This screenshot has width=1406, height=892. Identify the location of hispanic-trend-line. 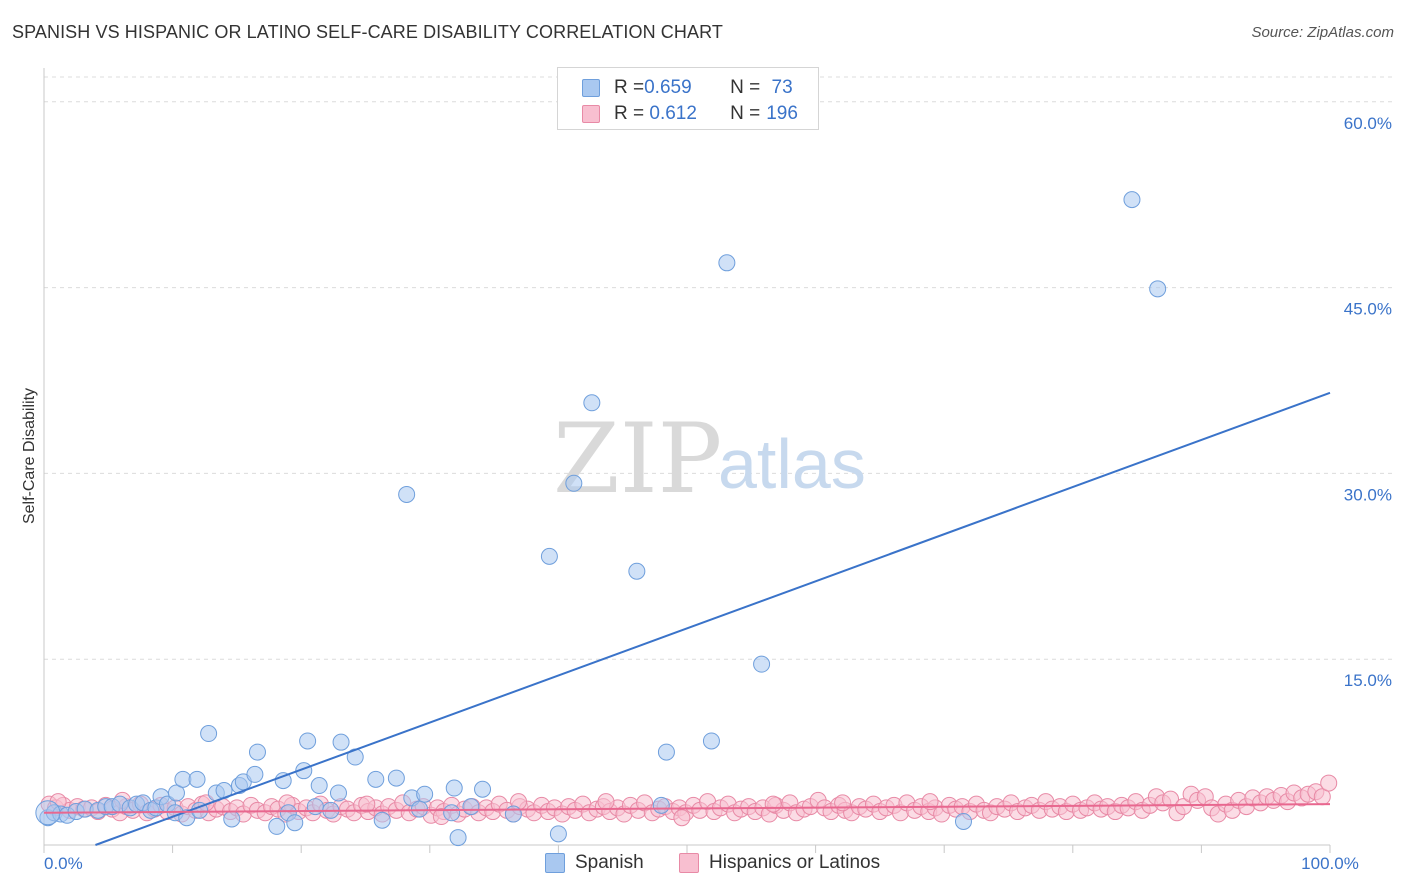
(687, 808).